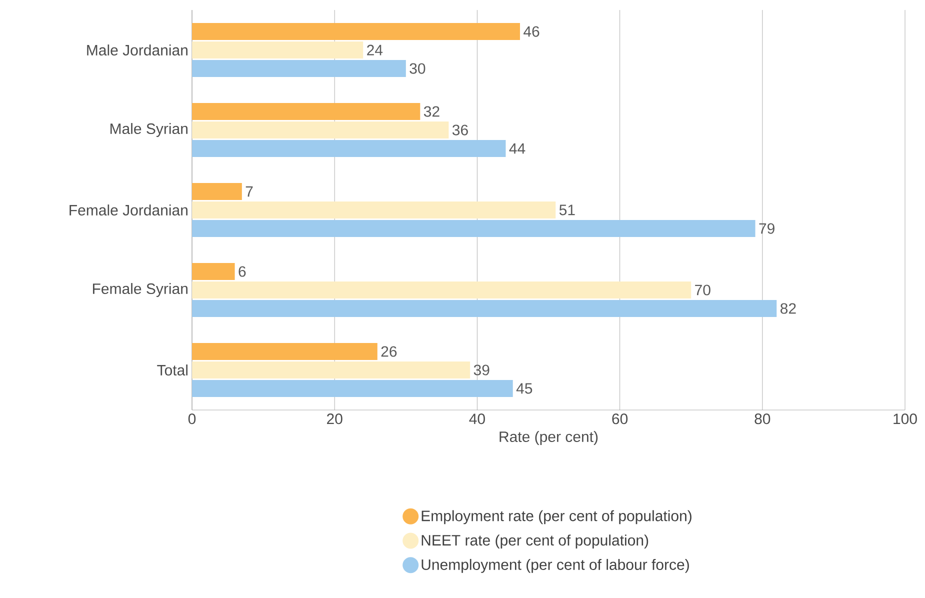 Image resolution: width=925 pixels, height=598 pixels. What do you see at coordinates (172, 370) in the screenshot?
I see `y-tick-label: Total` at bounding box center [172, 370].